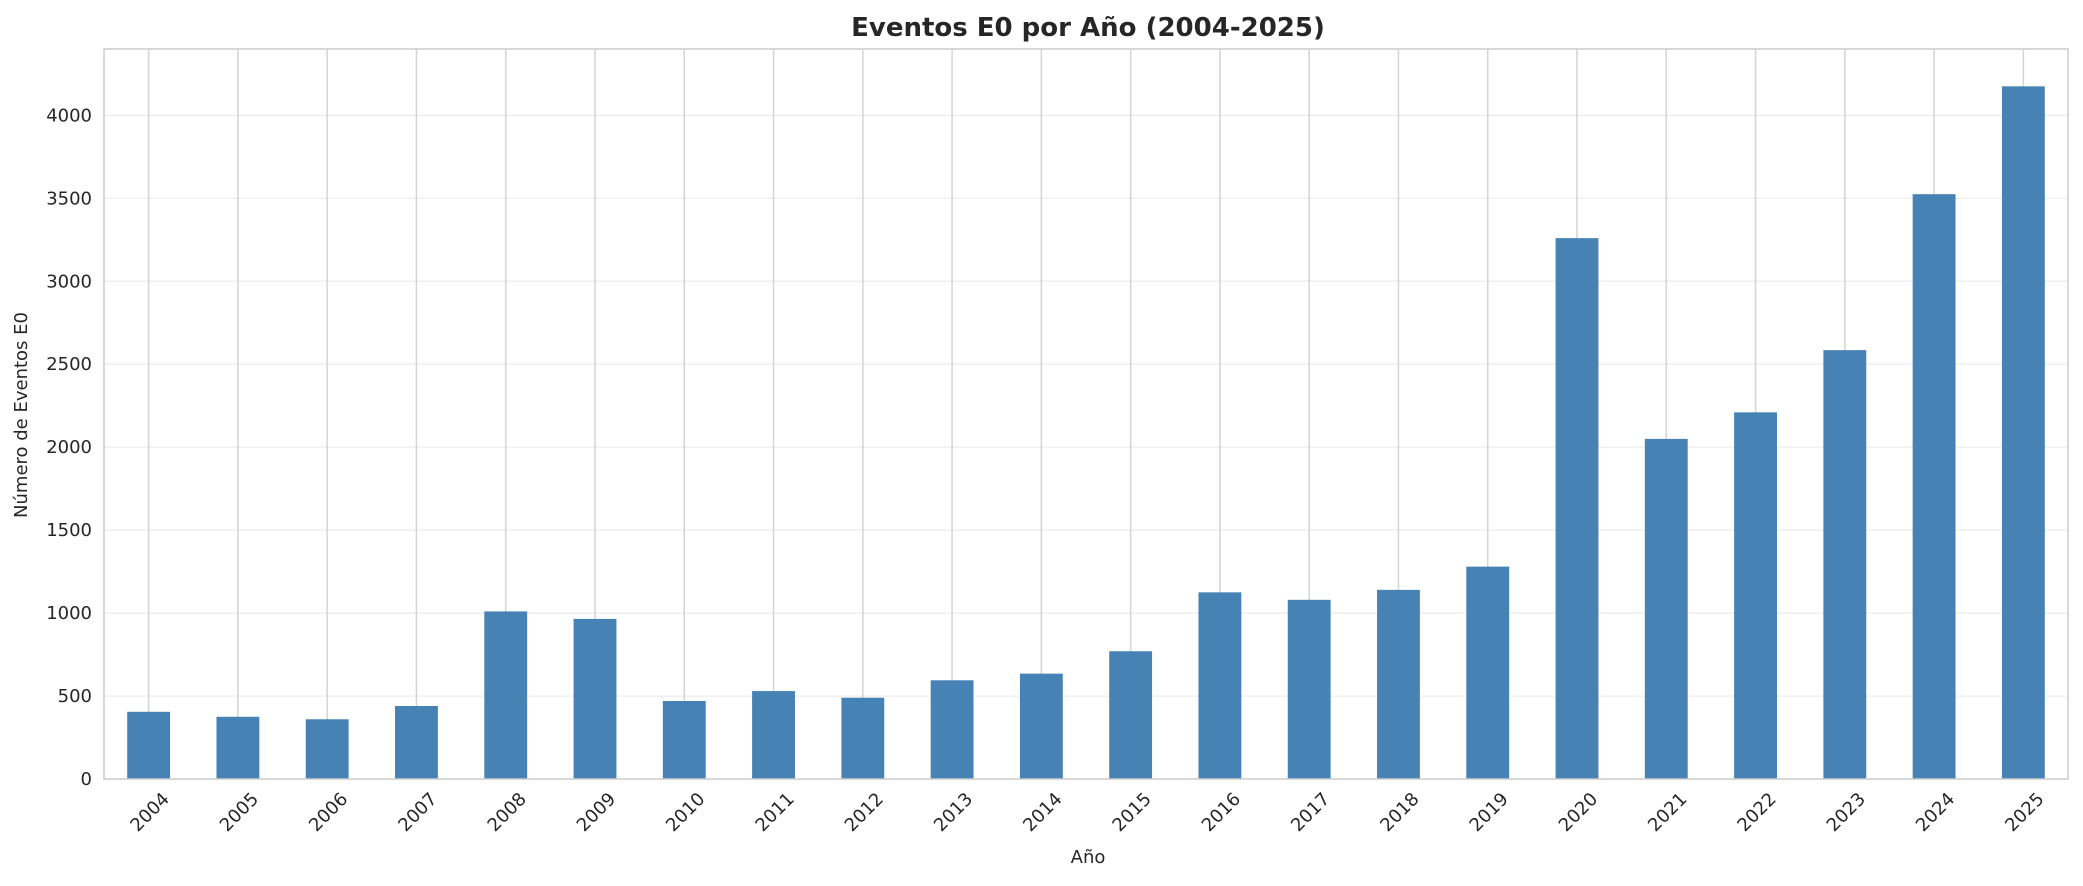 The image size is (2083, 886). I want to click on y-tick-label: 4000, so click(69, 115).